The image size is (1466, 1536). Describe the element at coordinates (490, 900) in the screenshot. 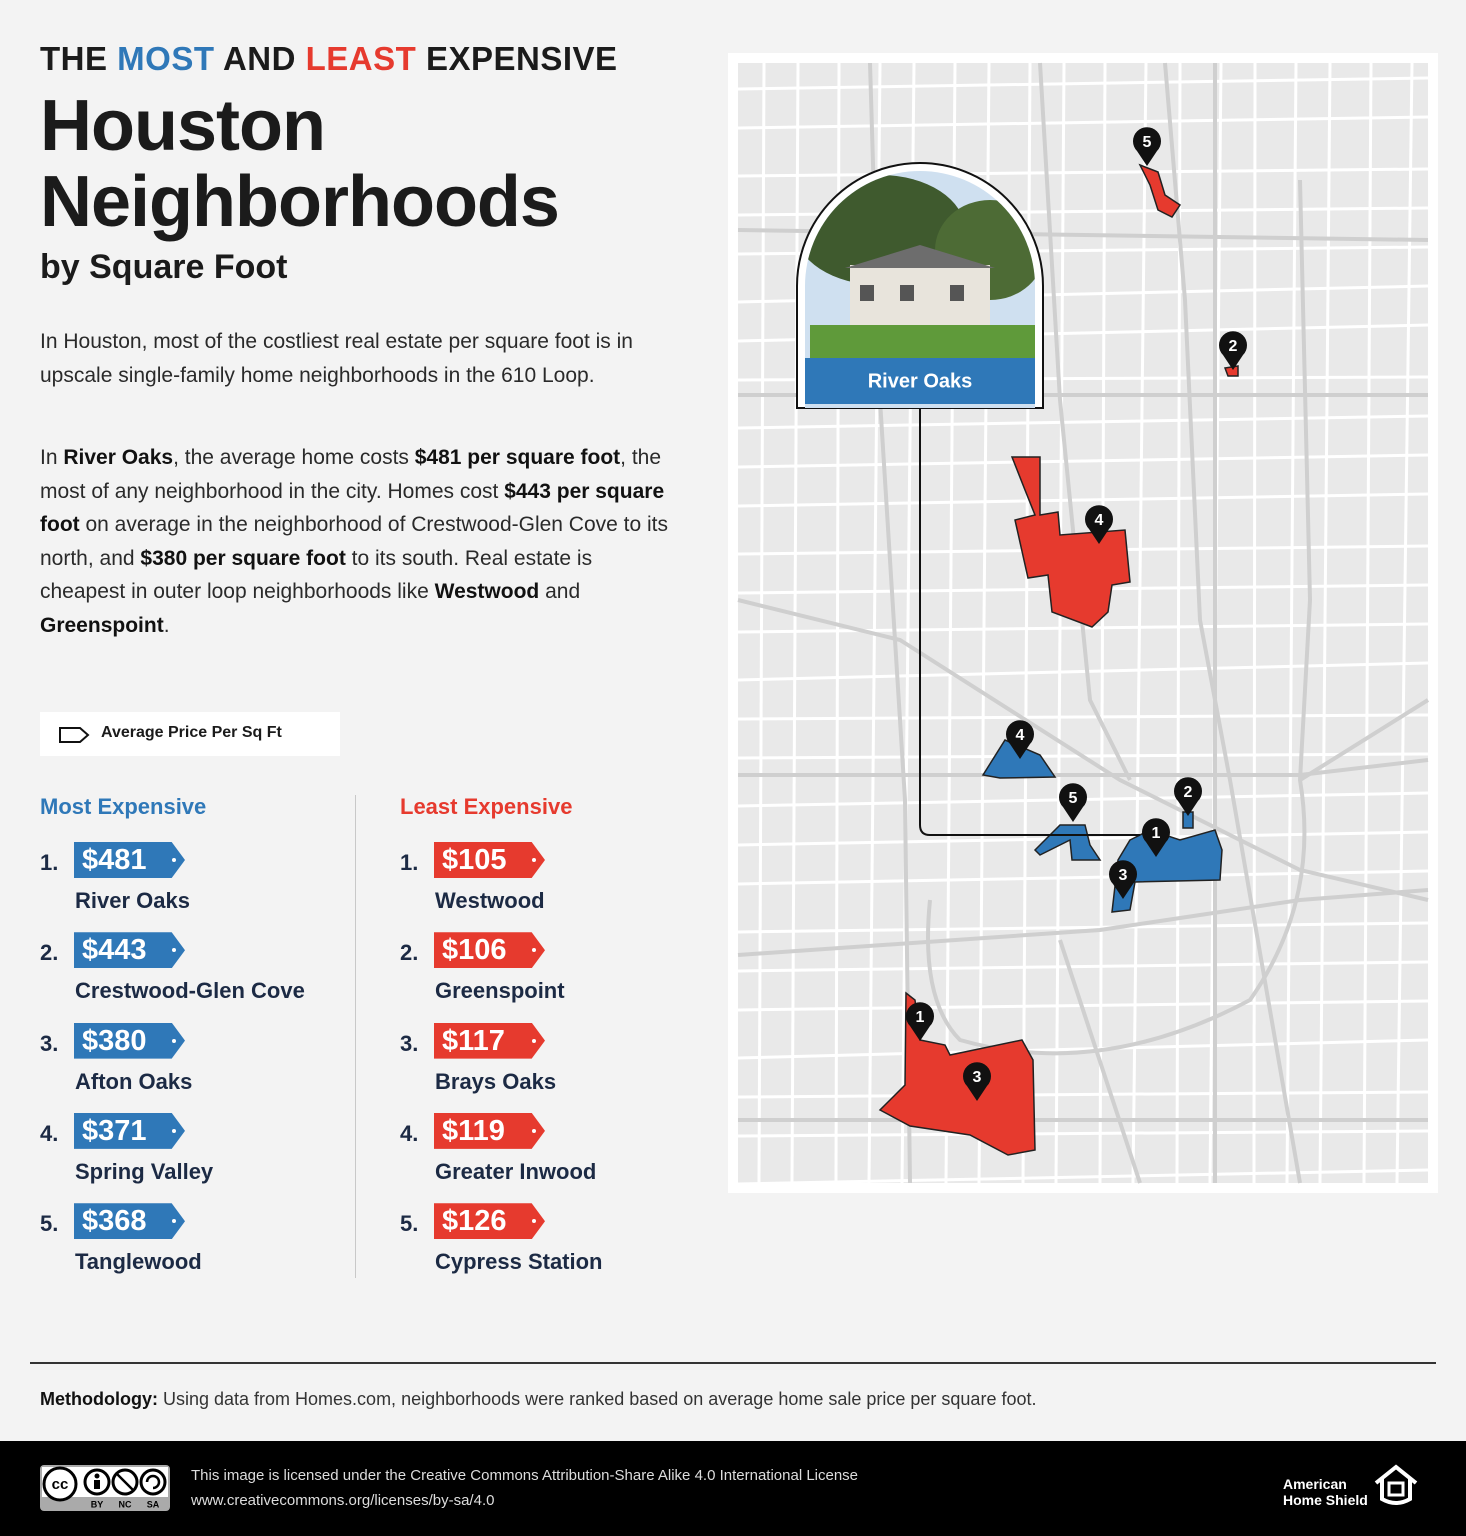

I see `neighborhood: Westwood` at that location.